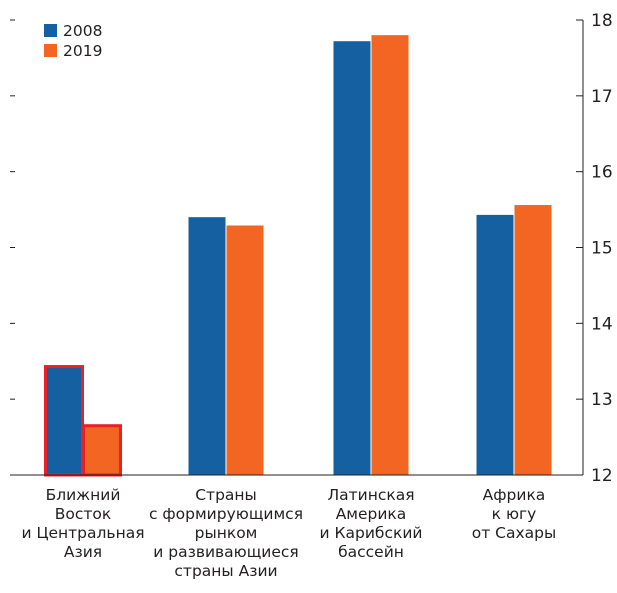 The width and height of the screenshot is (617, 593). What do you see at coordinates (82, 51) in the screenshot?
I see `legend-label-2019: 2019` at bounding box center [82, 51].